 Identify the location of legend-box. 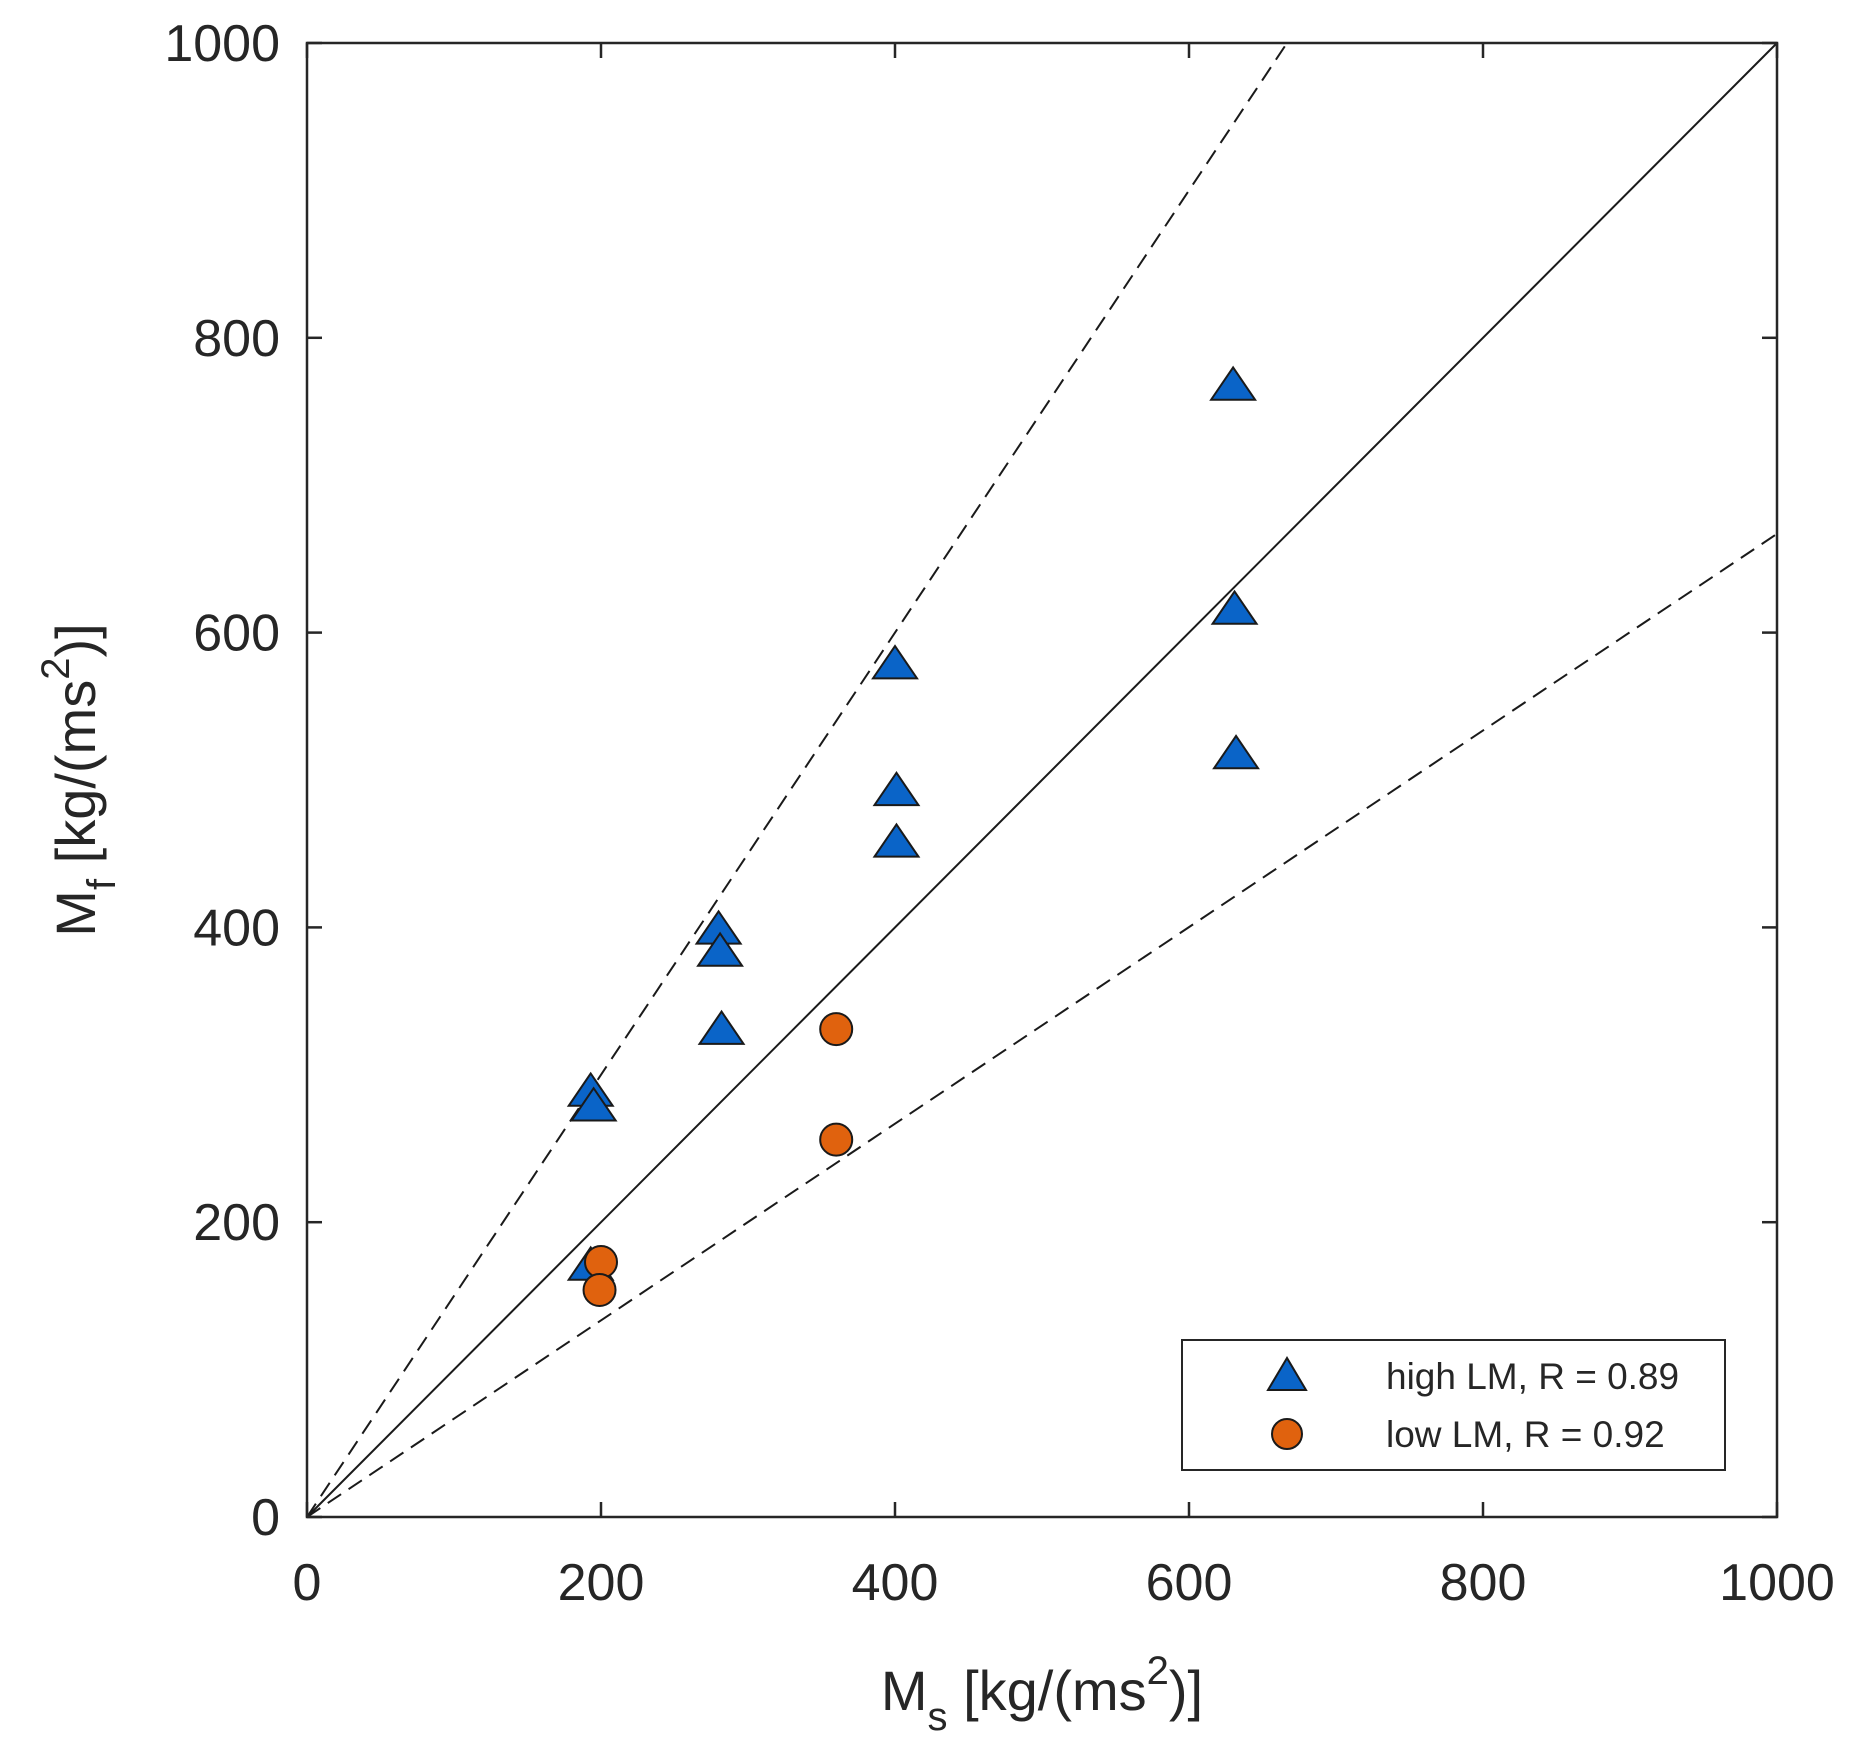
(1453, 1405).